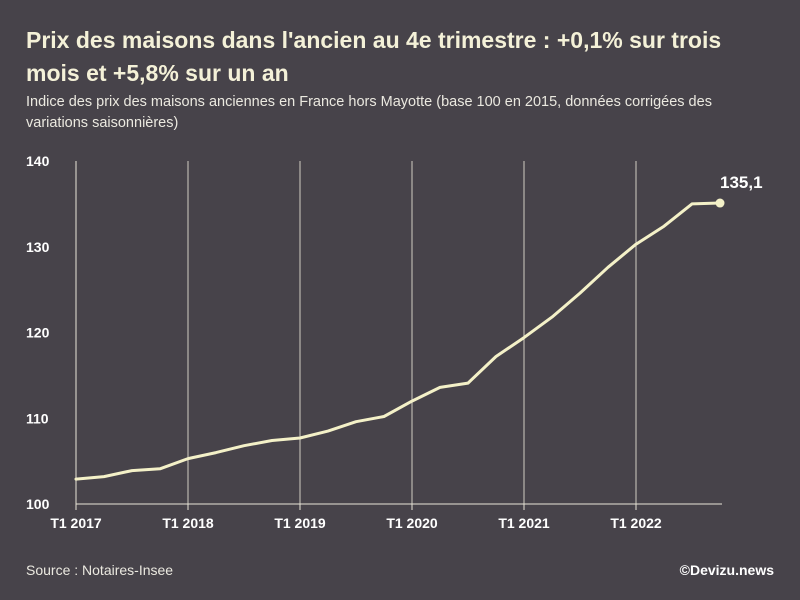 This screenshot has height=600, width=800. Describe the element at coordinates (524, 523) in the screenshot. I see `x-tick-label: T1 2021` at that location.